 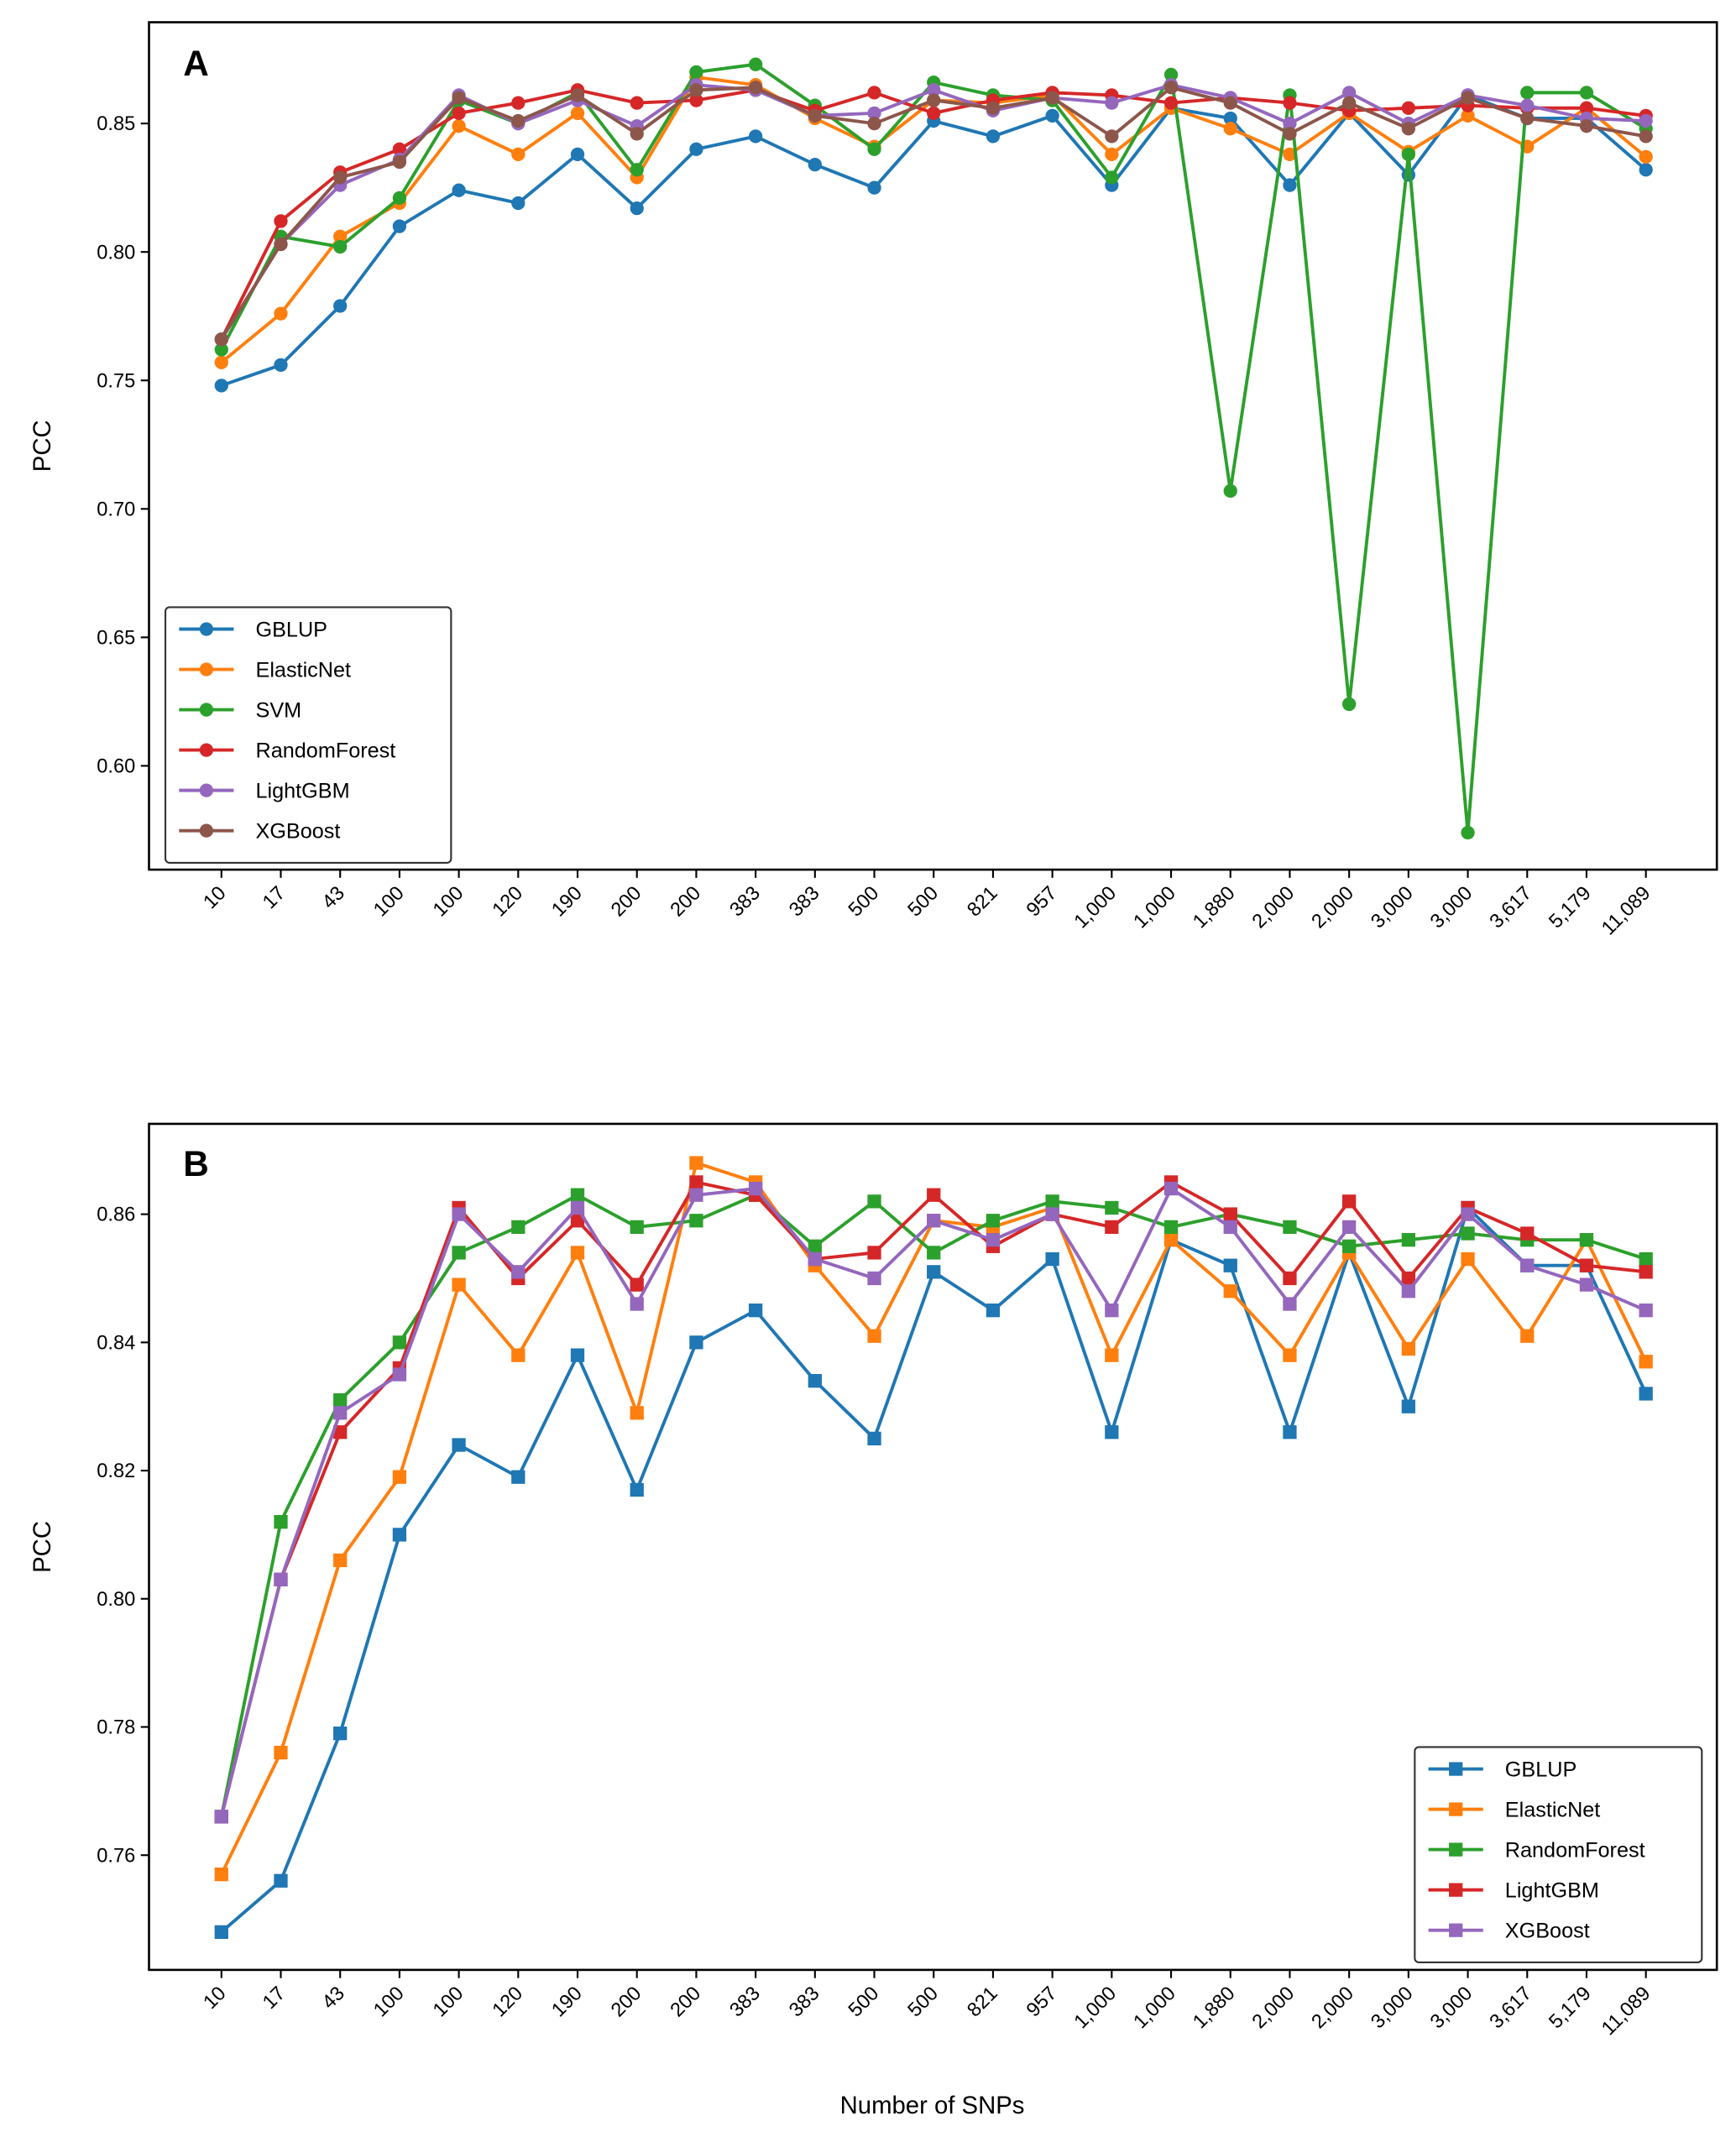 I want to click on legend-label: GBLUP, so click(x=1541, y=1769).